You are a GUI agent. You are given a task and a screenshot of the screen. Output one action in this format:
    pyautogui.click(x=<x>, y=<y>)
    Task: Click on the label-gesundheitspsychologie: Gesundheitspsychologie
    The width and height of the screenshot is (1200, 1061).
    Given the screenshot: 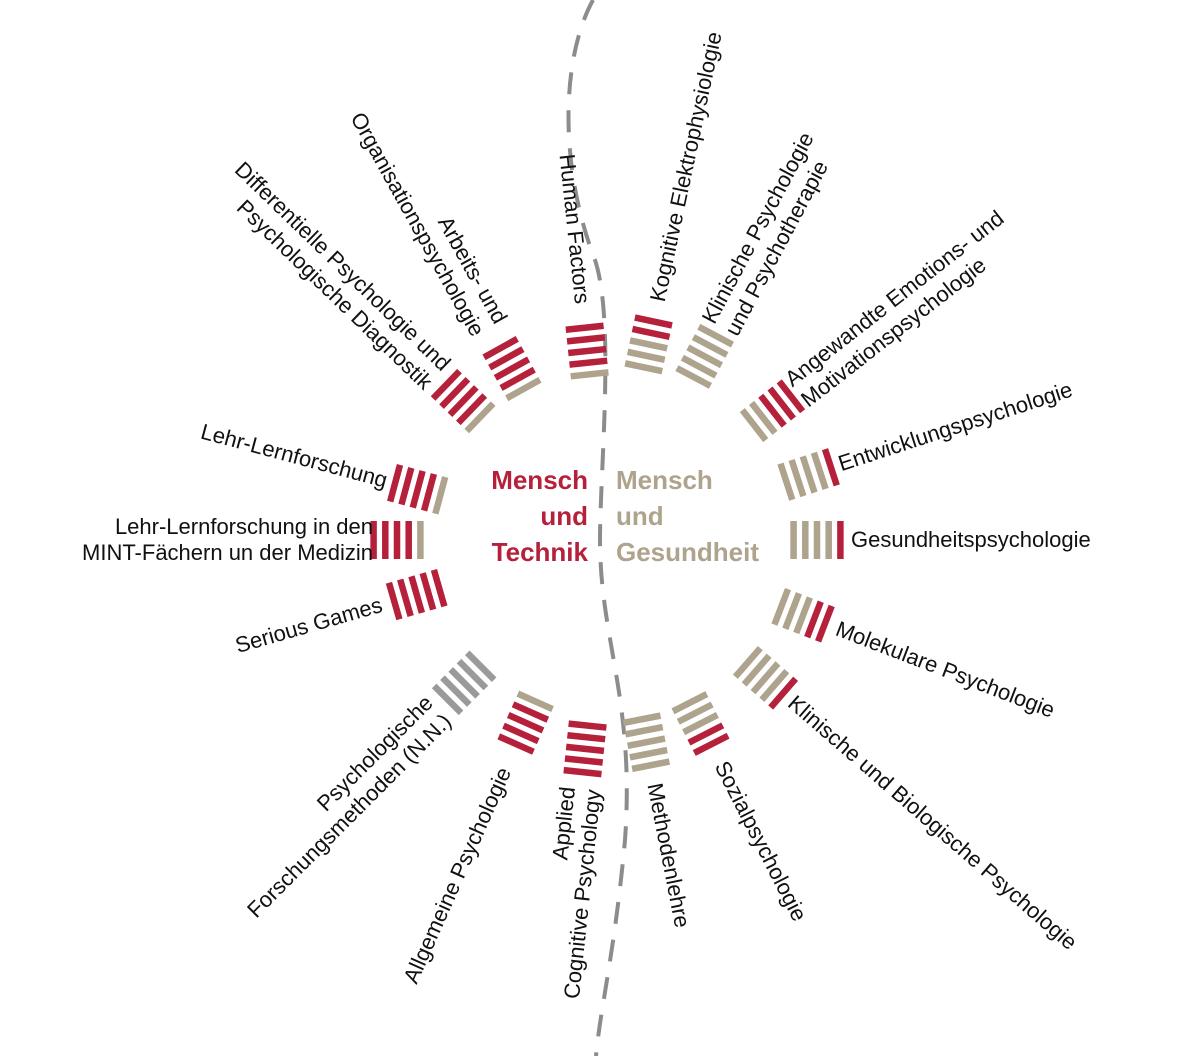 What is the action you would take?
    pyautogui.click(x=971, y=540)
    